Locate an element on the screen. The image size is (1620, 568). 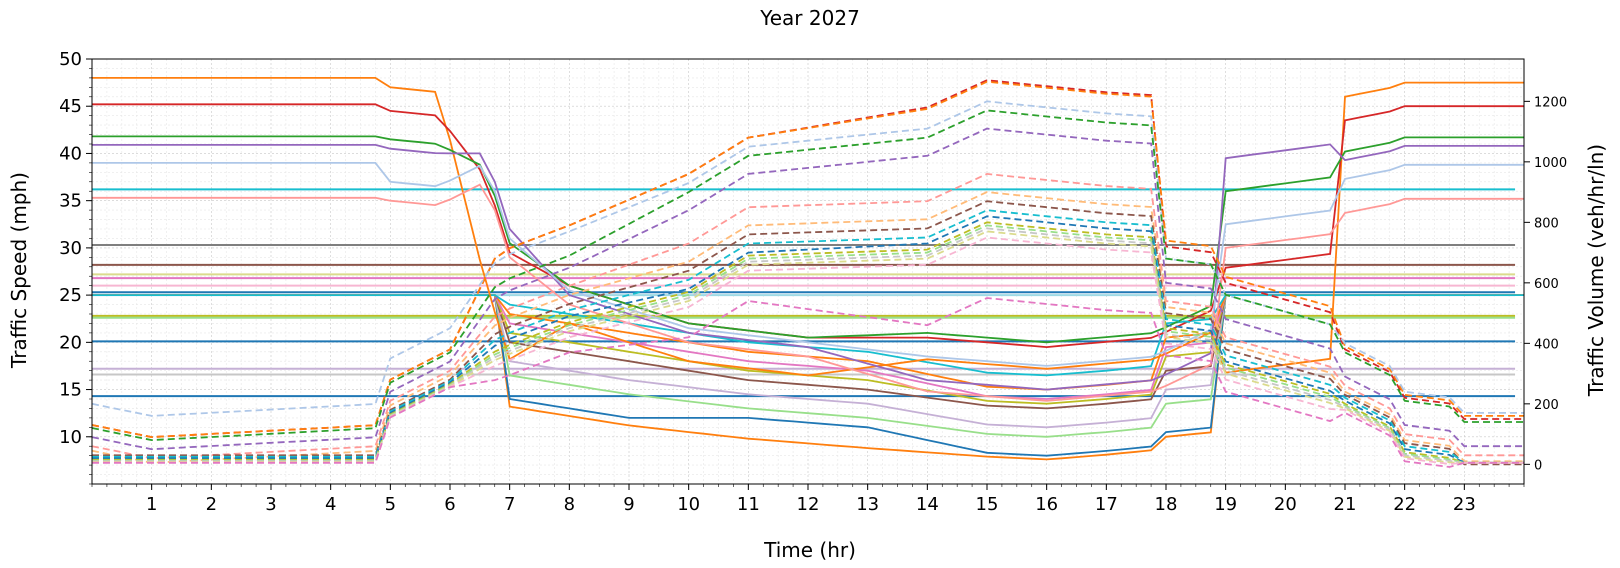
x-tick-label: 8 is located at coordinates (569, 504).